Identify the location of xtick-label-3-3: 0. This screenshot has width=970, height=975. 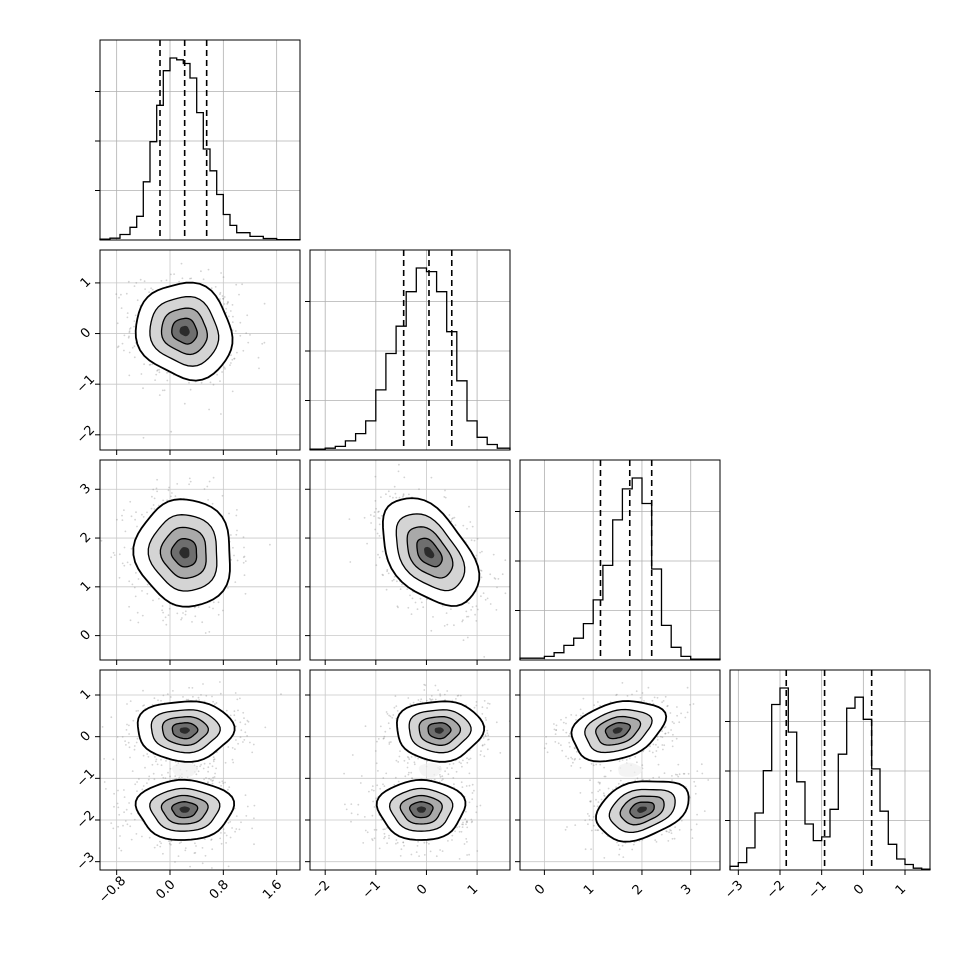
(859, 890).